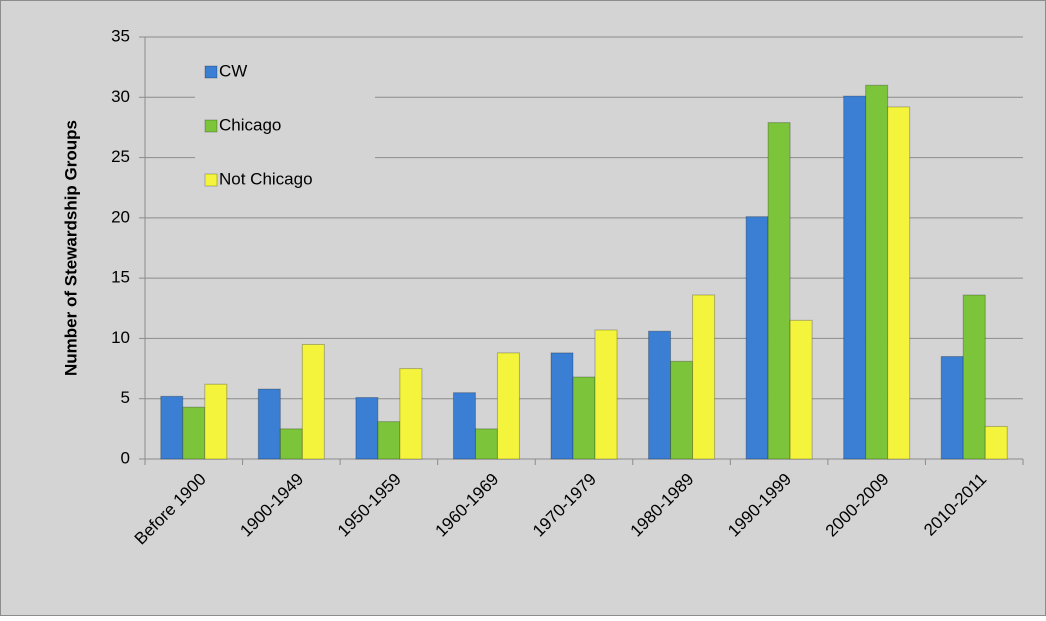 This screenshot has height=621, width=1046. Describe the element at coordinates (120, 337) in the screenshot. I see `y-tick-label: 10` at that location.